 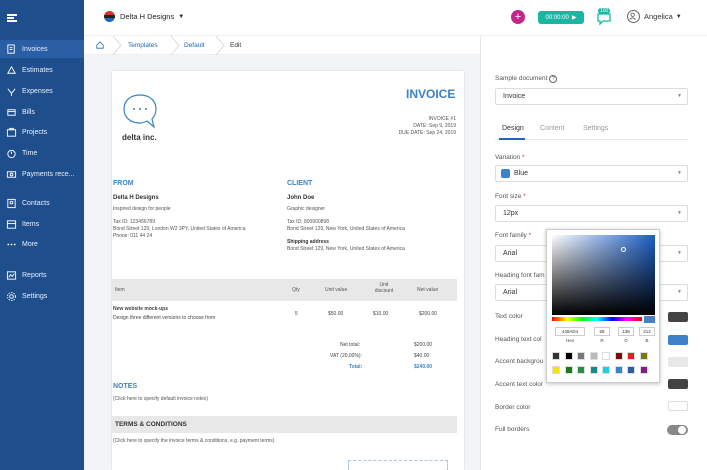 What do you see at coordinates (35, 49) in the screenshot?
I see `sidebar-item-label: Invoices` at bounding box center [35, 49].